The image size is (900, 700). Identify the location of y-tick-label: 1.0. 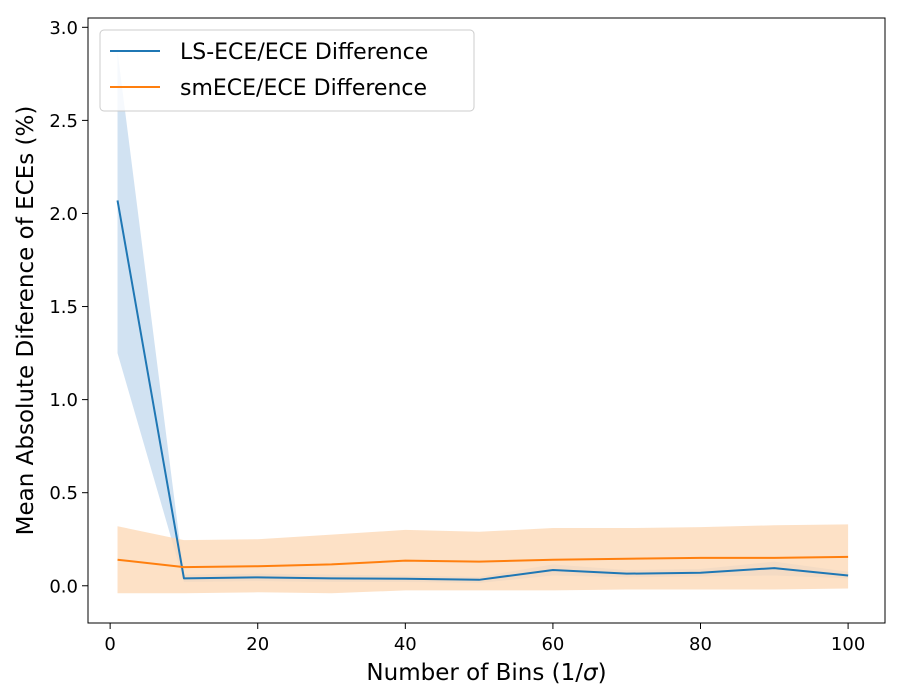
(63, 400).